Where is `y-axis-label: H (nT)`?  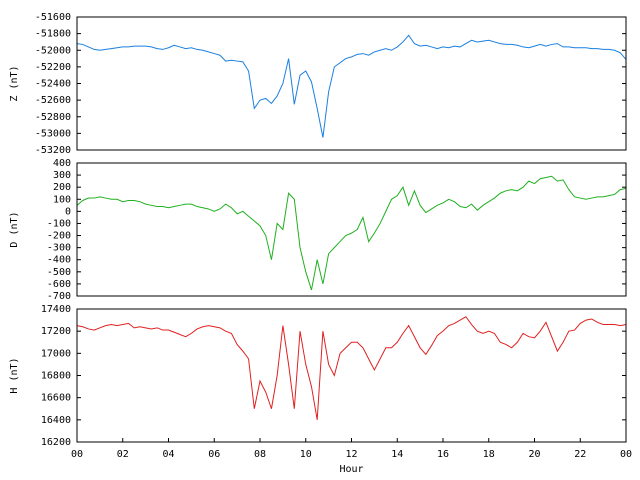
y-axis-label: H (nT) is located at coordinates (14, 375).